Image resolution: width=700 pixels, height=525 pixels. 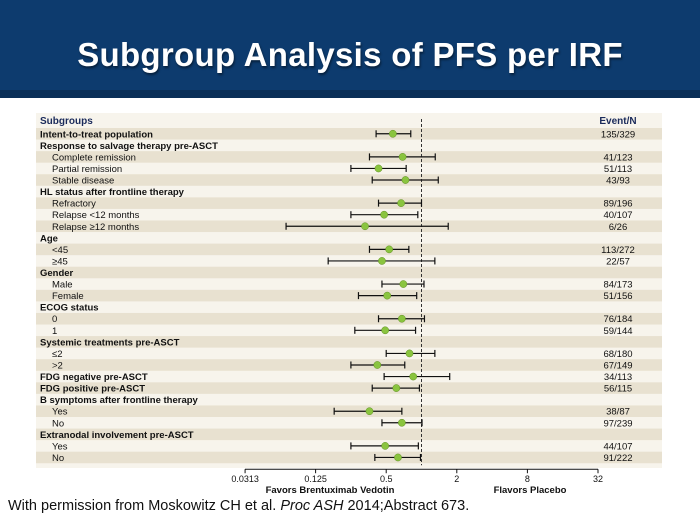 I want to click on row-label: Stable disease, so click(x=83, y=181).